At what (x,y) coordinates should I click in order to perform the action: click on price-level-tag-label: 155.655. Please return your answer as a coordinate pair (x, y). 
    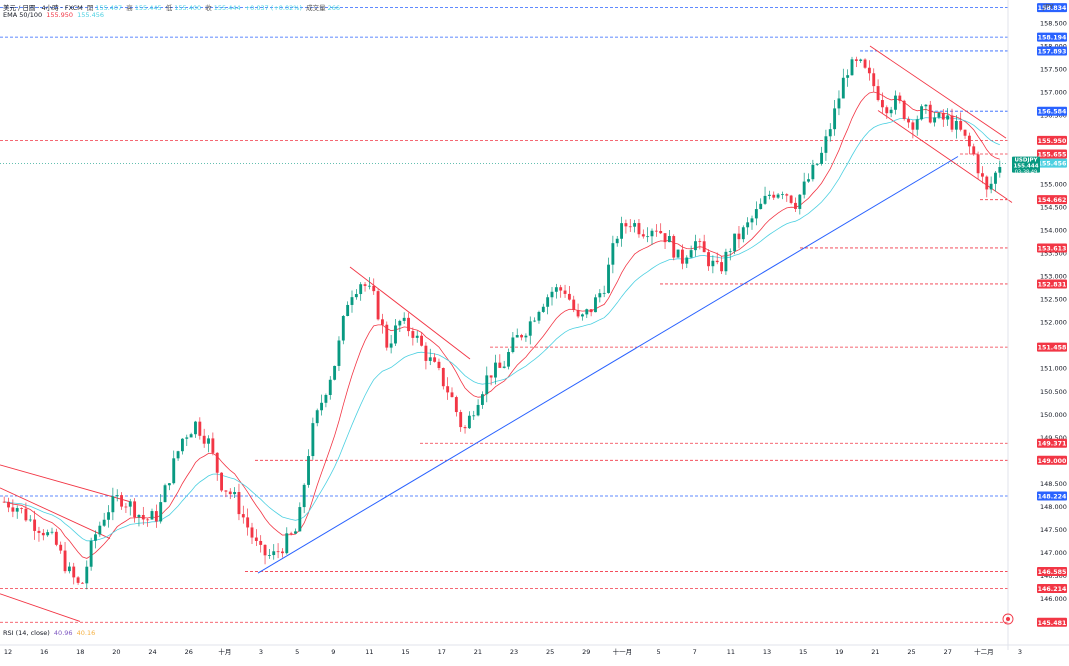
    Looking at the image, I should click on (1052, 154).